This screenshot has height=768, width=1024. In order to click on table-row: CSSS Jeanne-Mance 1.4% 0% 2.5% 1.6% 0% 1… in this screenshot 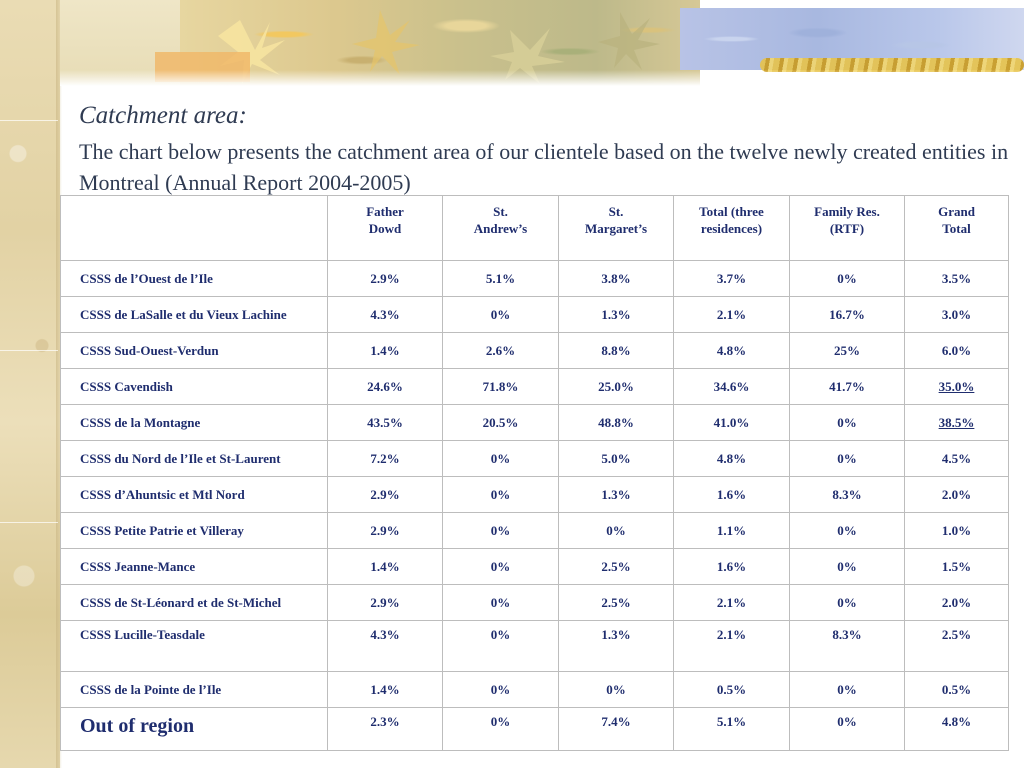, I will do `click(534, 566)`.